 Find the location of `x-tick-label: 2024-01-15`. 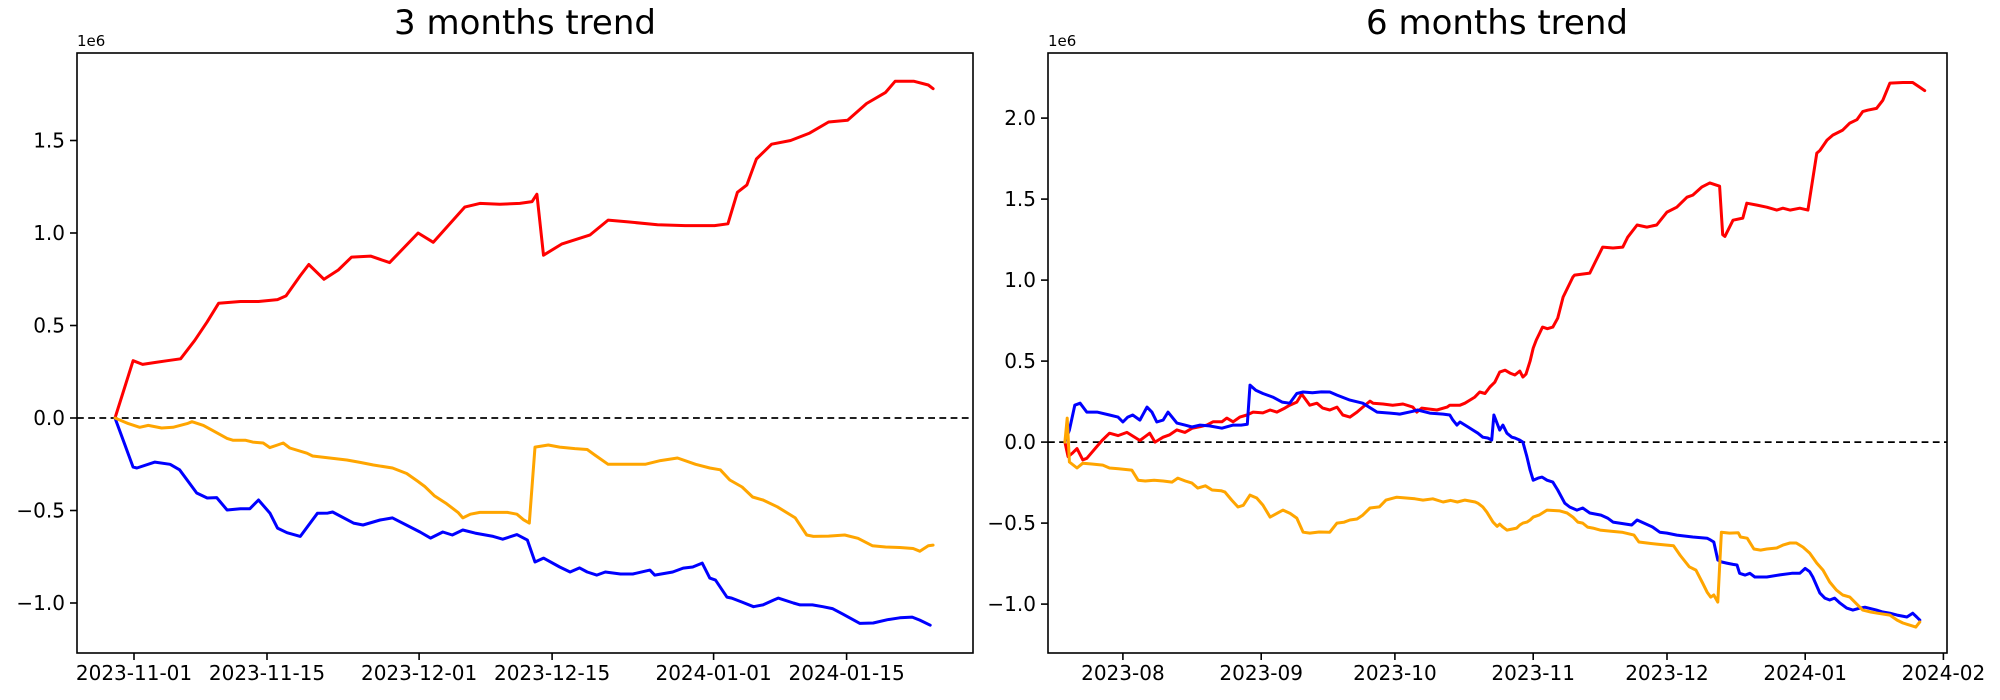

x-tick-label: 2024-01-15 is located at coordinates (846, 673).